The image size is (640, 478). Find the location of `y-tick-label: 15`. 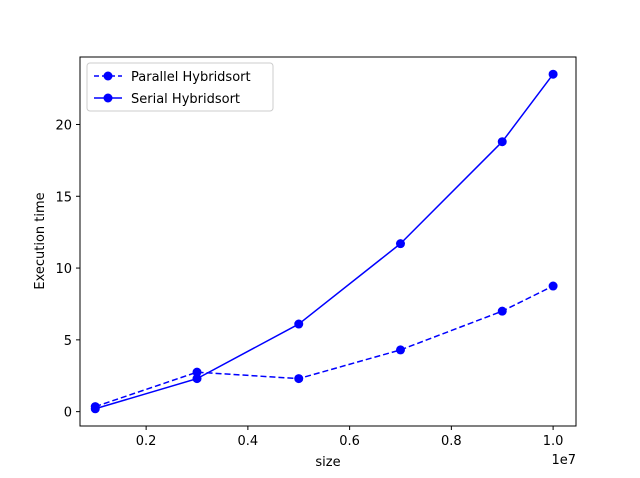

y-tick-label: 15 is located at coordinates (63, 197).